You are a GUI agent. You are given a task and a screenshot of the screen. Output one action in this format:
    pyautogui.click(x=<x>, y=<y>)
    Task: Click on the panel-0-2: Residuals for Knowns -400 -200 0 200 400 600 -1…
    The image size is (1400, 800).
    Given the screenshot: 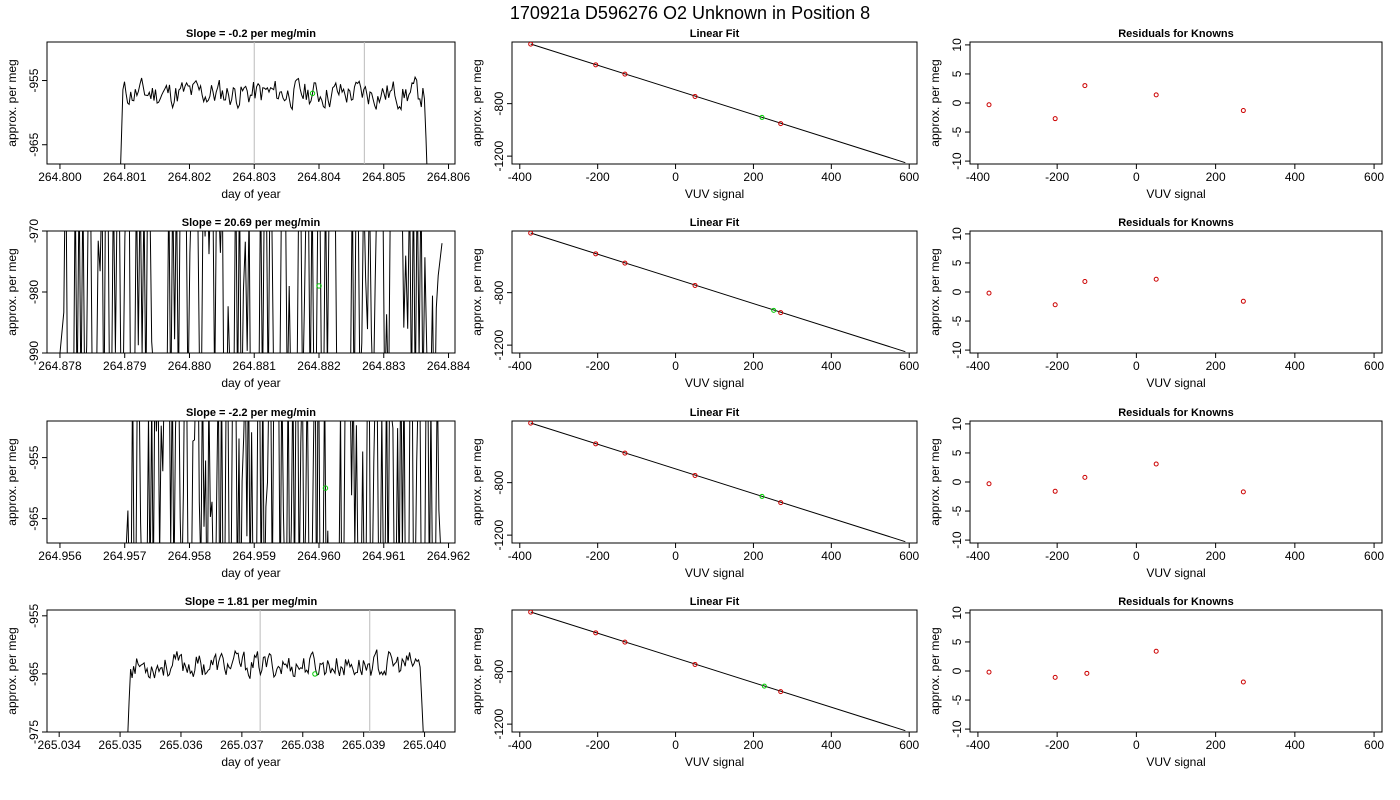 What is the action you would take?
    pyautogui.click(x=1156, y=114)
    